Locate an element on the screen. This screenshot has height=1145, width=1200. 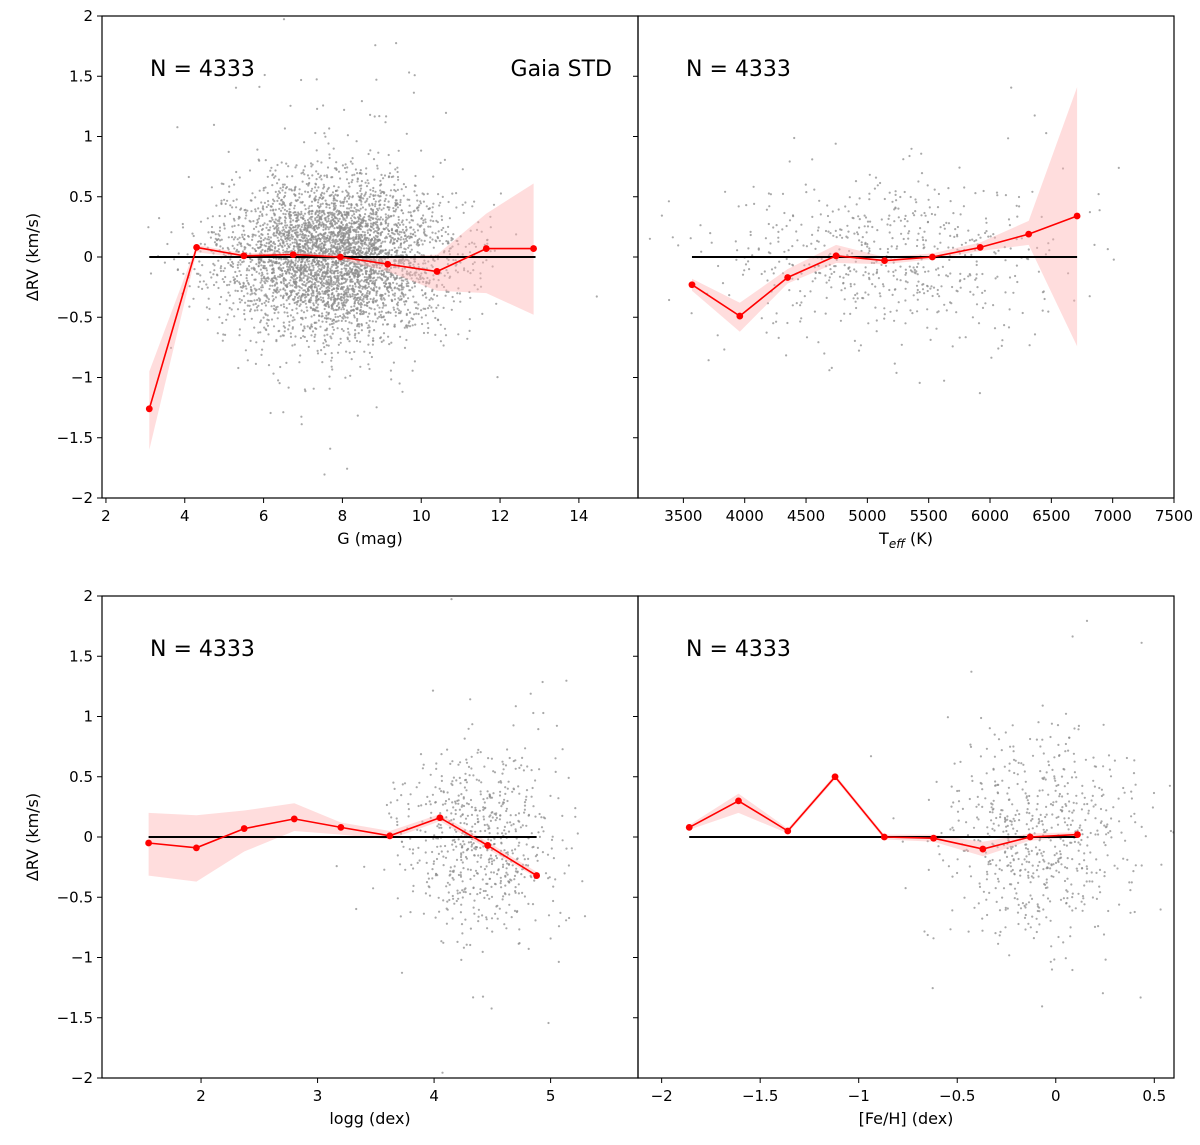
plot-area is located at coordinates (884, 240).